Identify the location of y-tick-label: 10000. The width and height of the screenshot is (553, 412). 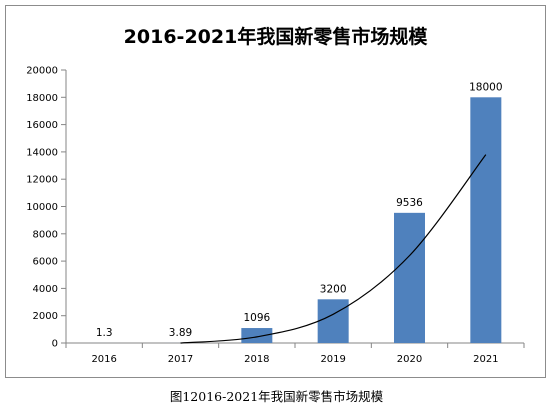
(42, 207).